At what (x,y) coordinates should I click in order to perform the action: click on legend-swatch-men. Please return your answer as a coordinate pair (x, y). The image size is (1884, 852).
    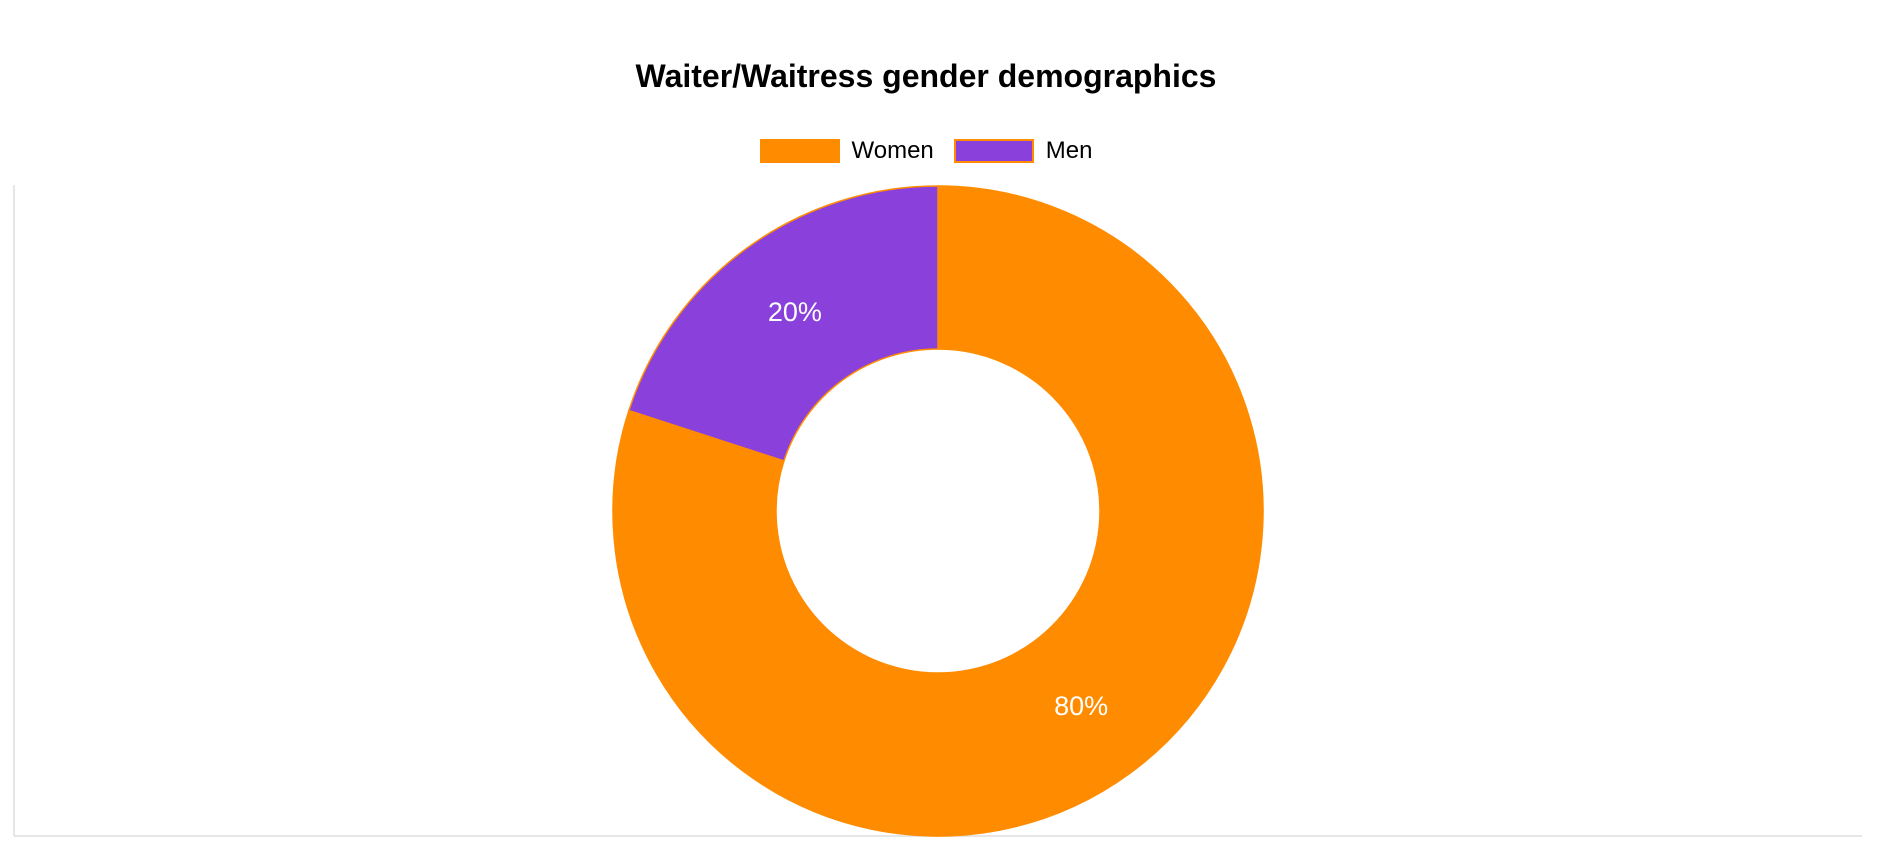
    Looking at the image, I should click on (993, 151).